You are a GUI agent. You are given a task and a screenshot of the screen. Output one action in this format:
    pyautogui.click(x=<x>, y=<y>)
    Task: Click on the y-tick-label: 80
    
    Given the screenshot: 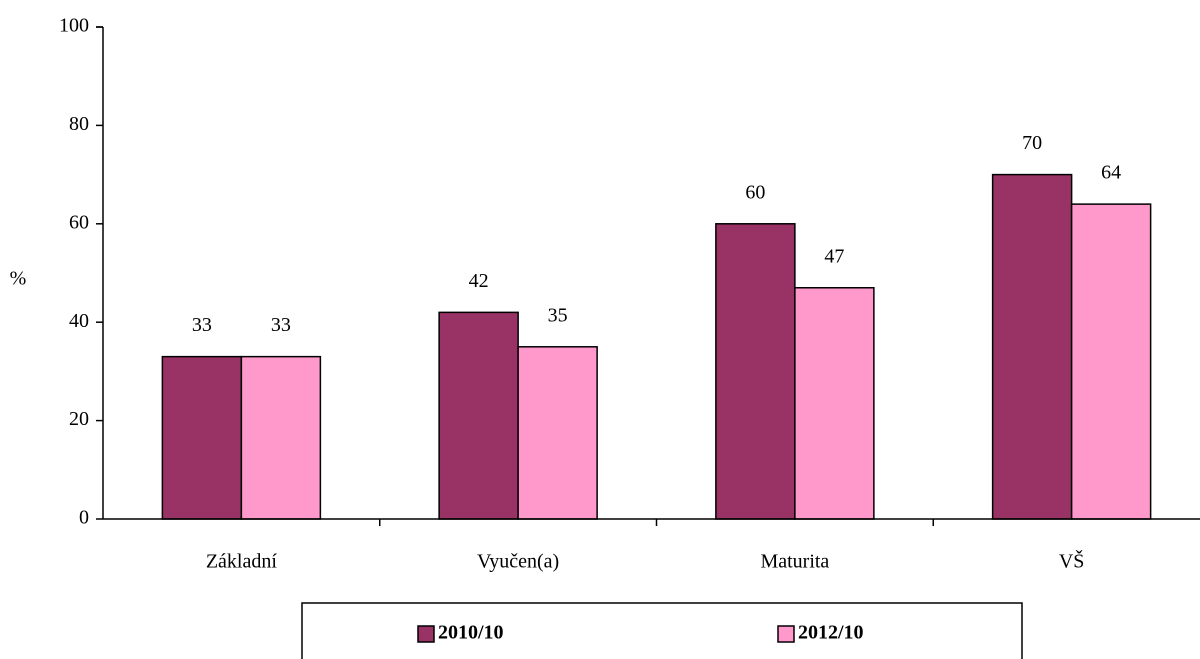 What is the action you would take?
    pyautogui.click(x=79, y=124)
    